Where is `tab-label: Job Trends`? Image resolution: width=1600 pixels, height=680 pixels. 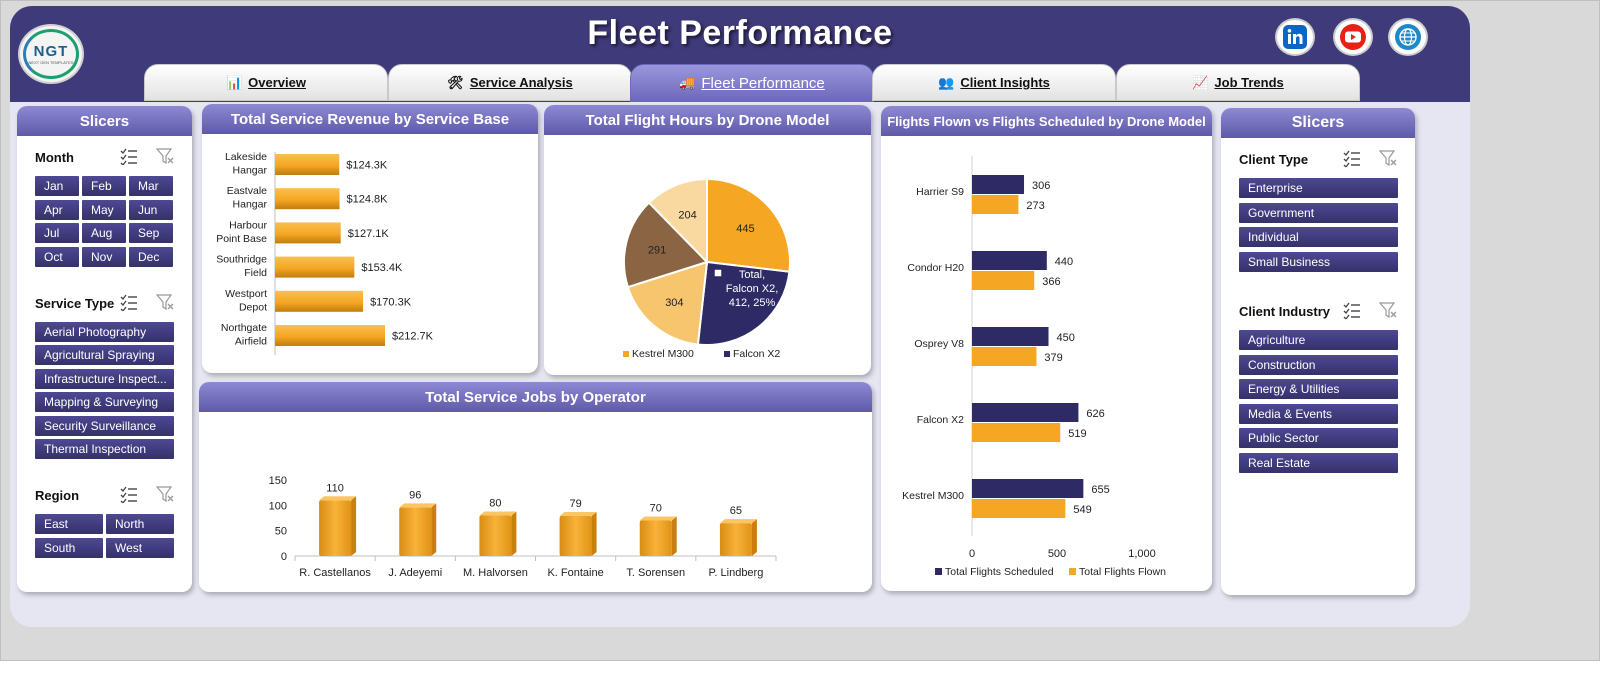 tab-label: Job Trends is located at coordinates (1249, 82).